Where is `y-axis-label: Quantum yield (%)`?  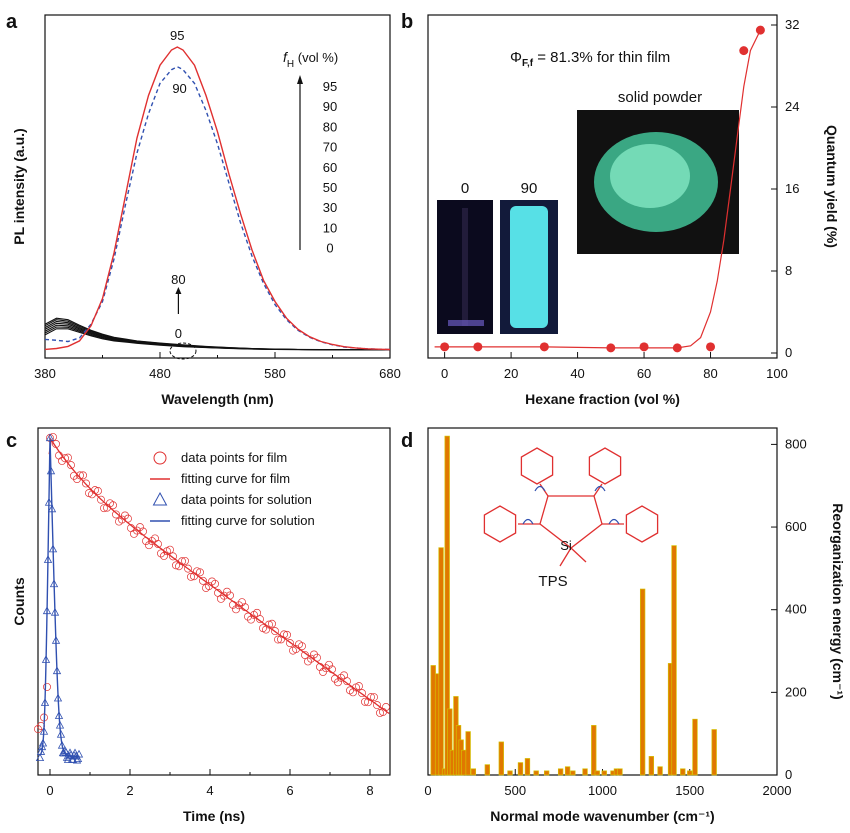
y-axis-label: Quantum yield (%) is located at coordinates (832, 186).